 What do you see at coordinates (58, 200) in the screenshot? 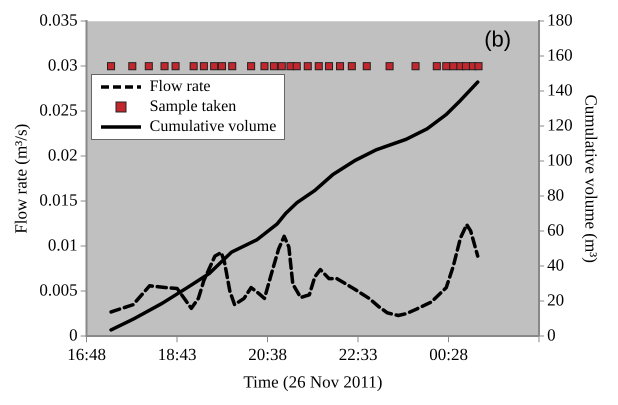
I see `y-tick-label: 0.015` at bounding box center [58, 200].